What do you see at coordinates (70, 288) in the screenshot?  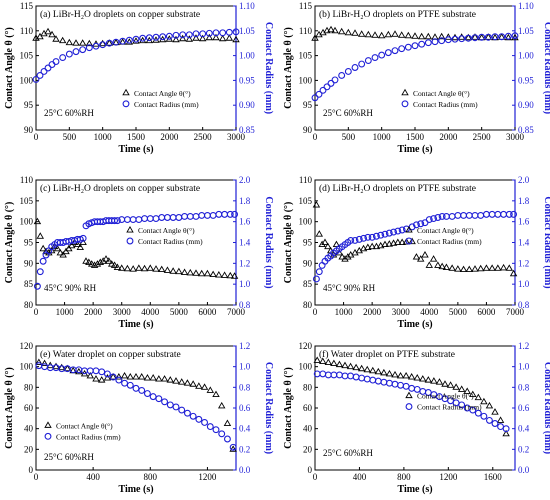 I see `condition-label: 45°C 90% RH` at bounding box center [70, 288].